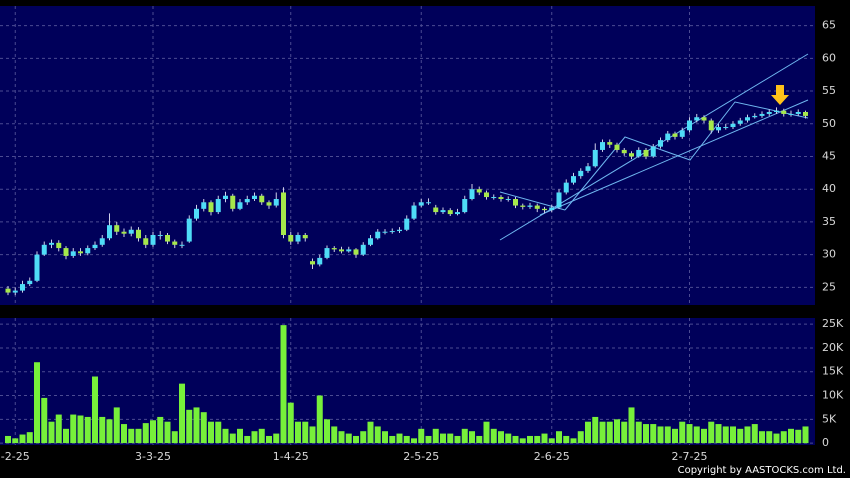 Image resolution: width=850 pixels, height=478 pixels. I want to click on y-tick-label: 40, so click(829, 188).